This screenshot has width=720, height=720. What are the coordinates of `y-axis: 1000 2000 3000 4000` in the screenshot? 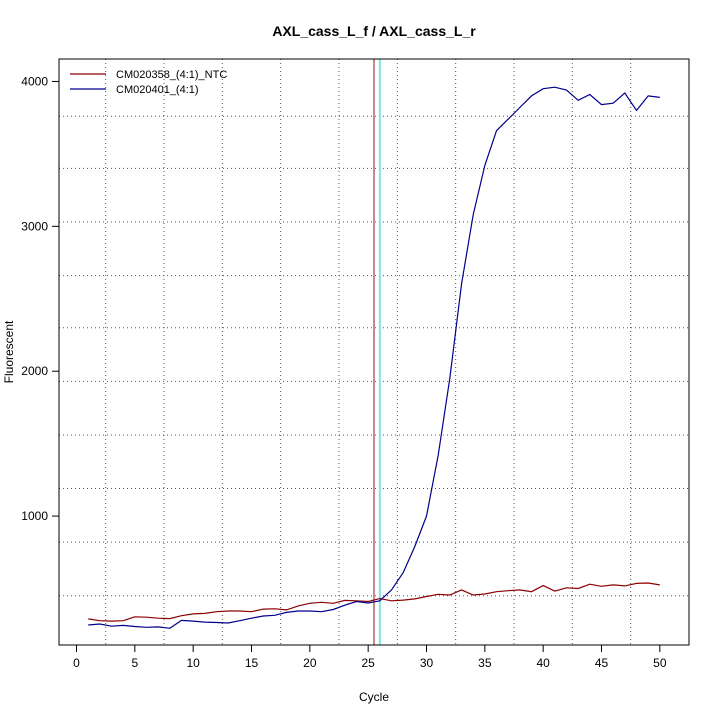 It's located at (40, 298).